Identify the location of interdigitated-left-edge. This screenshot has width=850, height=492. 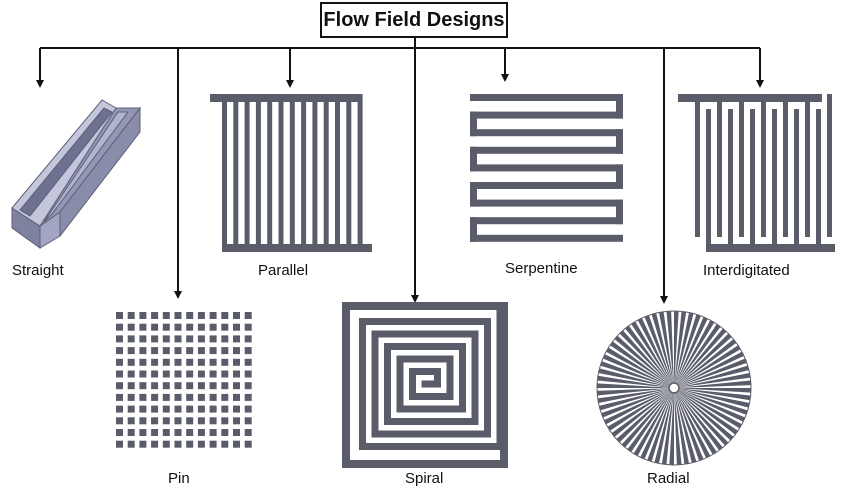
(697, 165).